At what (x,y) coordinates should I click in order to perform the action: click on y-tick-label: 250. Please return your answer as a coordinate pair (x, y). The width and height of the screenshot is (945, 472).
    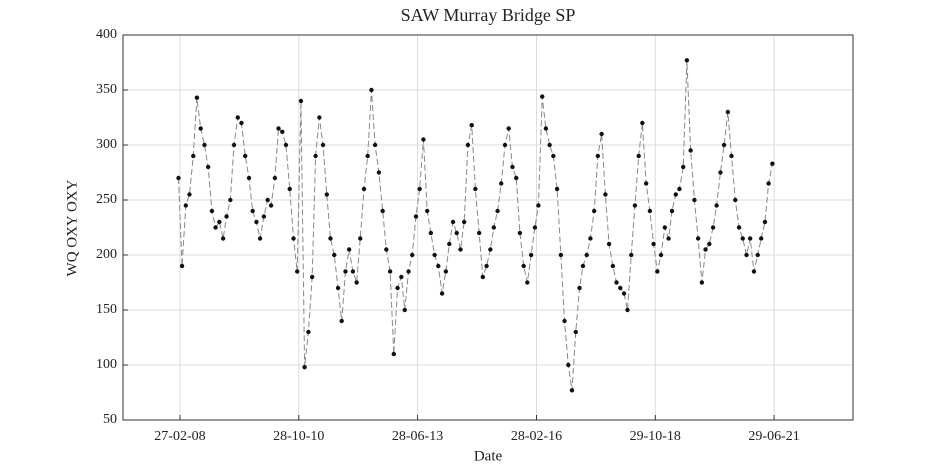
    Looking at the image, I should click on (106, 199).